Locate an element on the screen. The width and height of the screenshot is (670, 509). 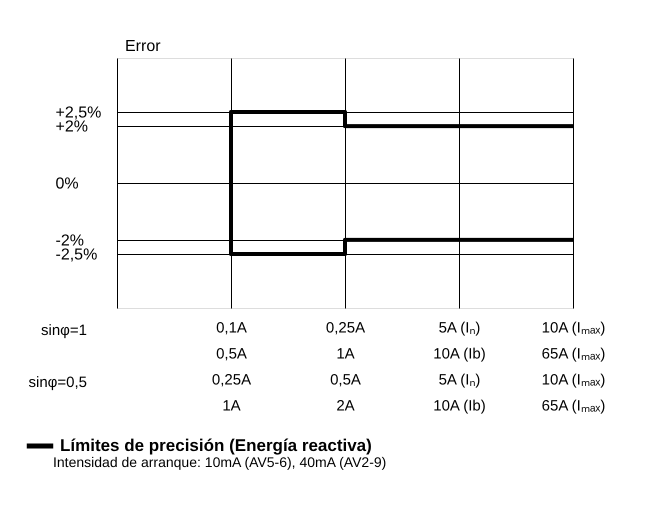
x-tick-label: 0,1A 0,5A 0,25A 1A is located at coordinates (232, 367).